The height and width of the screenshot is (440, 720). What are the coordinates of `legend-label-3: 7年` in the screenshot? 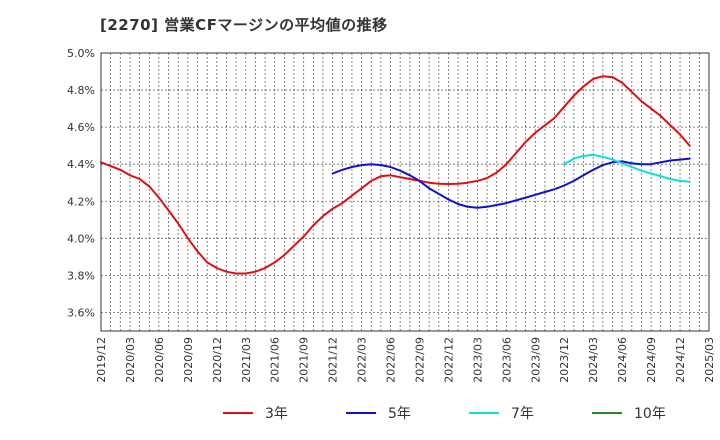 It's located at (522, 414).